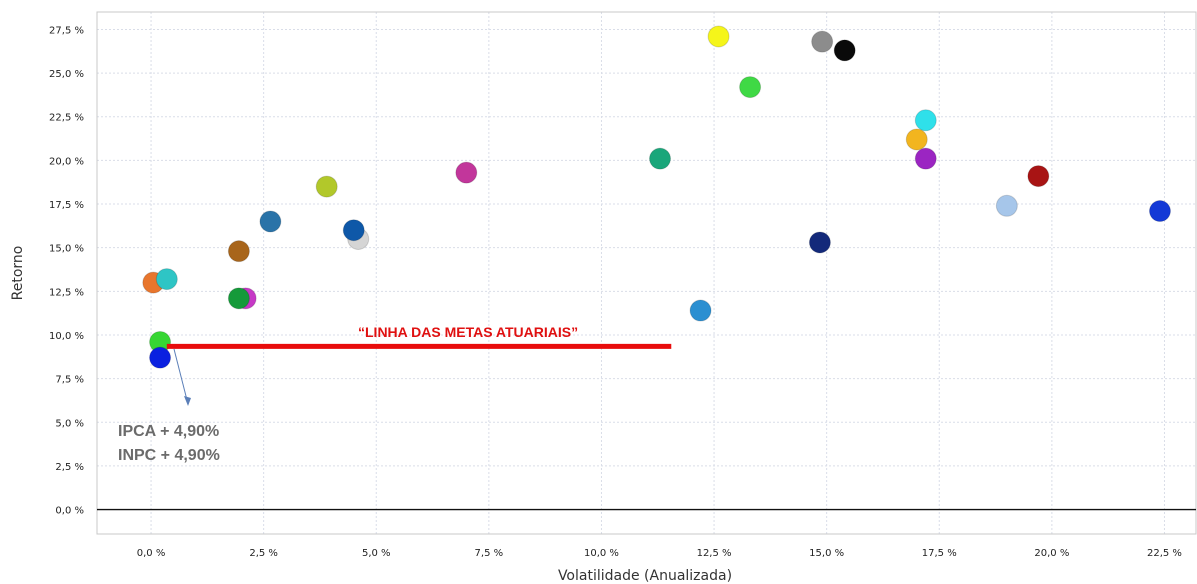  What do you see at coordinates (69, 511) in the screenshot?
I see `y-tick-label: 0,0 %` at bounding box center [69, 511].